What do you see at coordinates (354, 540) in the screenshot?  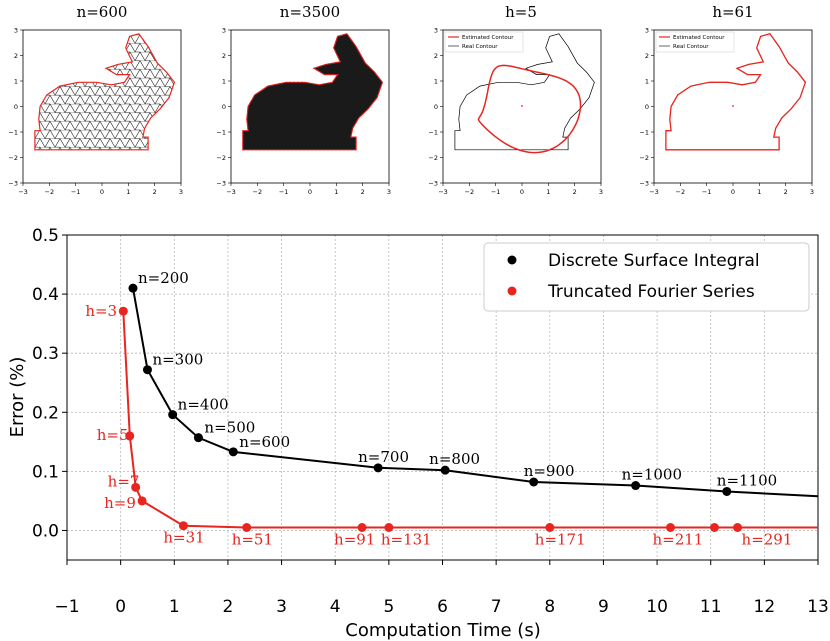 I see `data-label: h=91` at bounding box center [354, 540].